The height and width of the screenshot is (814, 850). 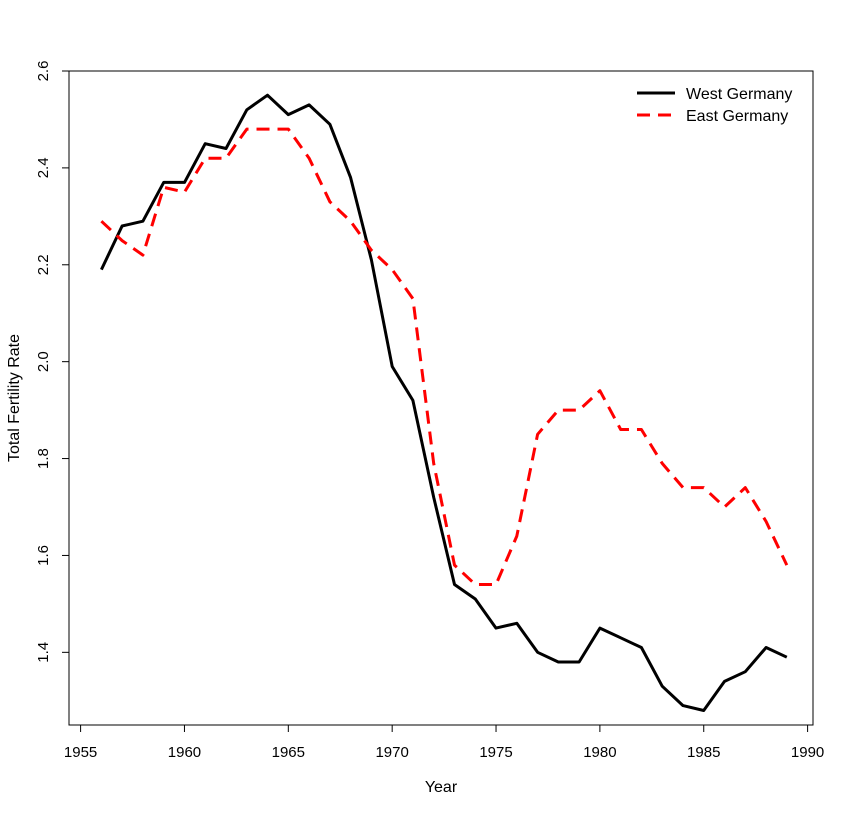 What do you see at coordinates (43, 264) in the screenshot?
I see `y-tick-label: 2.2` at bounding box center [43, 264].